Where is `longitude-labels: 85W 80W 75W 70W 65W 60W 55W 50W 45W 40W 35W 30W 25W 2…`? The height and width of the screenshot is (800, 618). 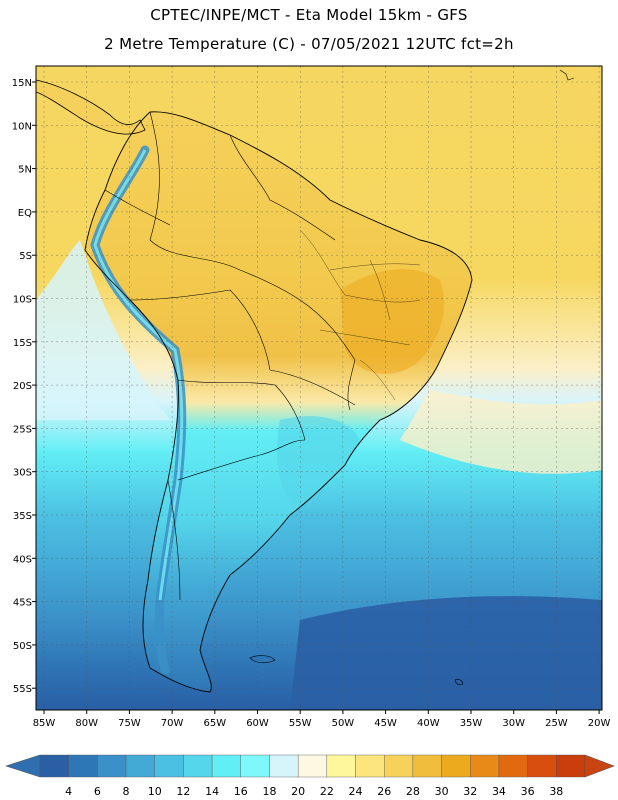 longitude-labels: 85W 80W 75W 70W 65W 60W 55W 50W 45W 40W 35W 30W 25W 2… is located at coordinates (322, 719).